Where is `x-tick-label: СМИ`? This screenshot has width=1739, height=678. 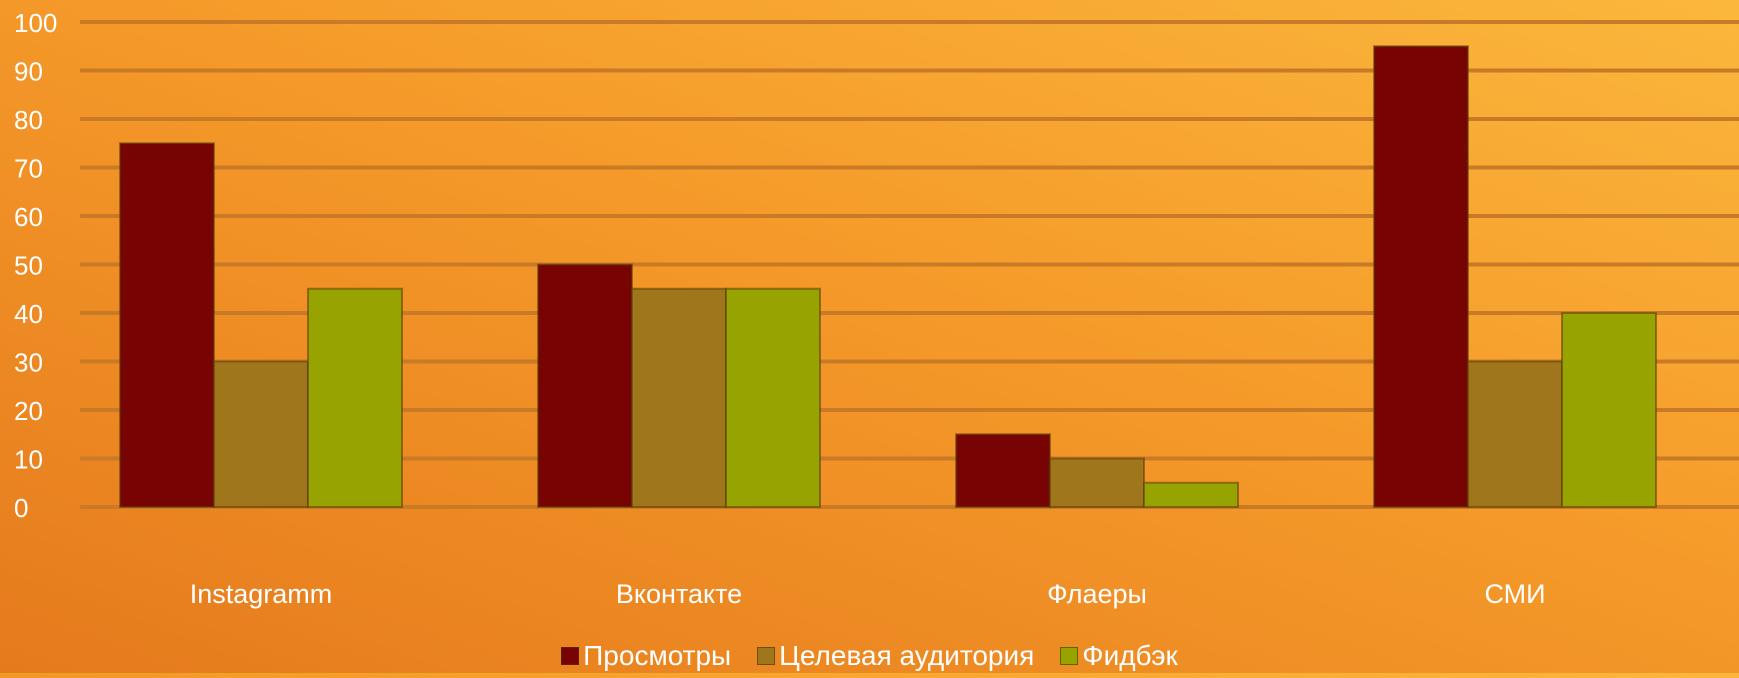 x-tick-label: СМИ is located at coordinates (1514, 594).